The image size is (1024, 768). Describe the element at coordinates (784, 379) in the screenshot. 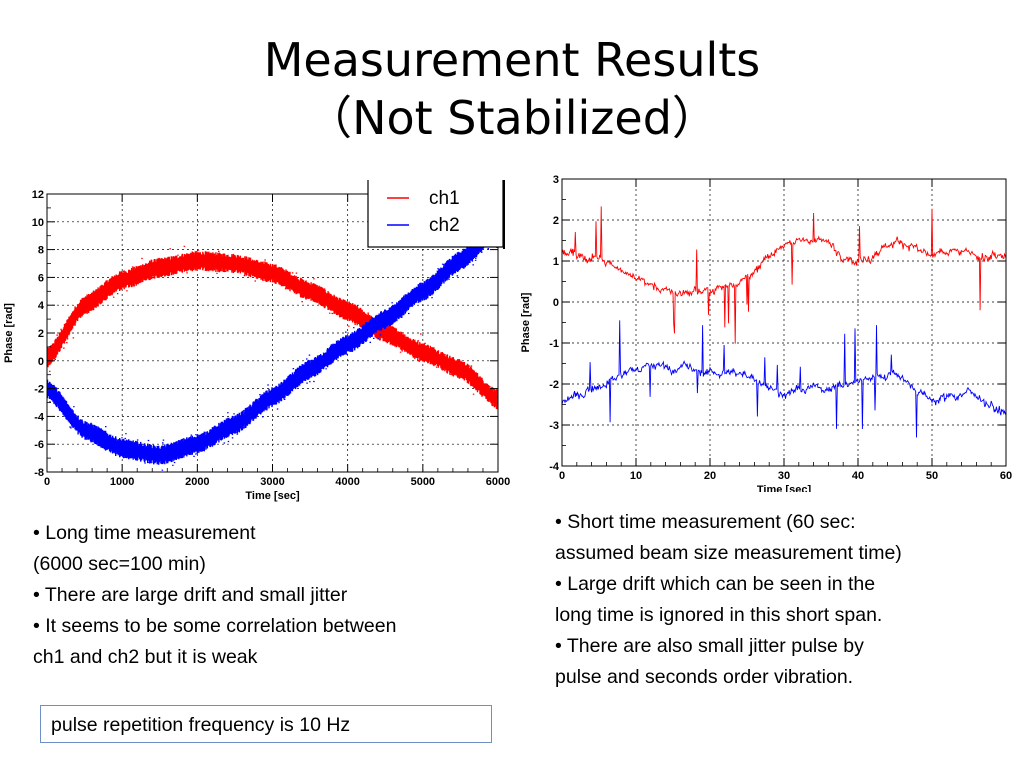

I see `series-line-ch2` at that location.